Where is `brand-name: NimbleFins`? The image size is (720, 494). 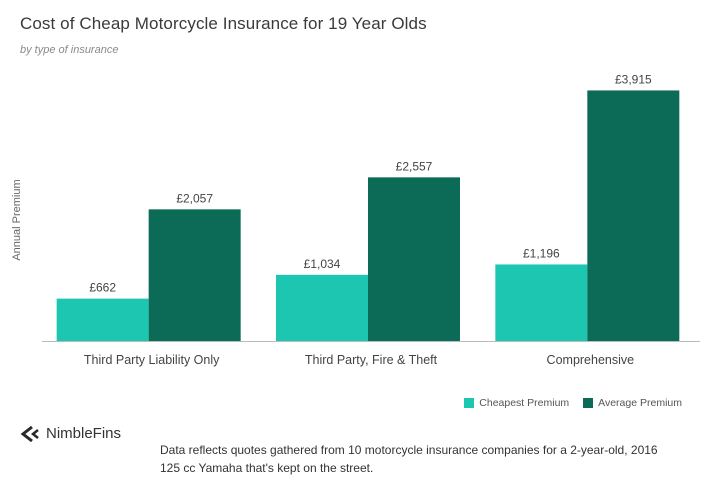 brand-name: NimbleFins is located at coordinates (84, 433).